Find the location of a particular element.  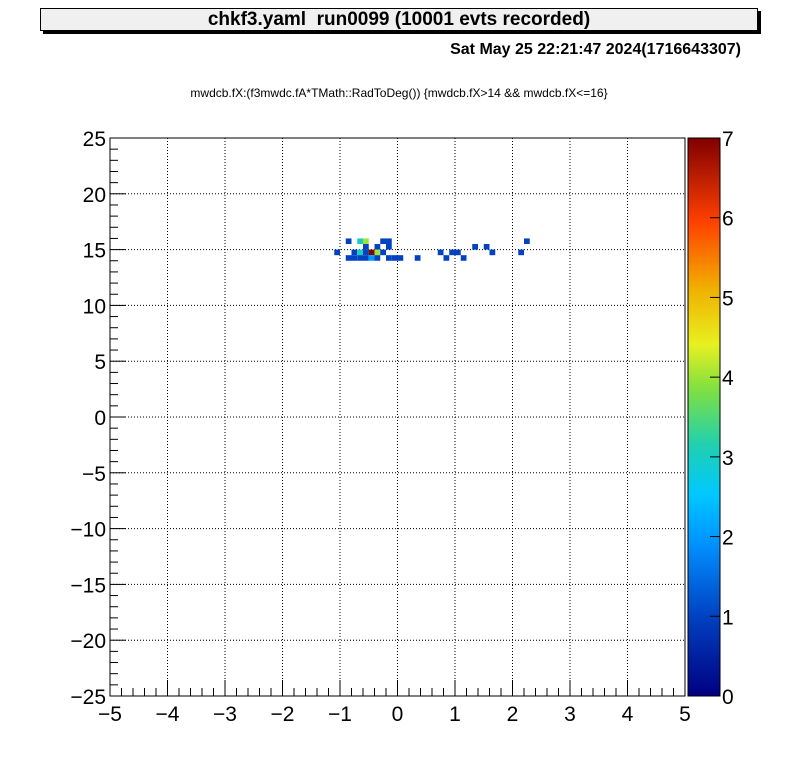

y-tick-label: −15 is located at coordinates (88, 585).